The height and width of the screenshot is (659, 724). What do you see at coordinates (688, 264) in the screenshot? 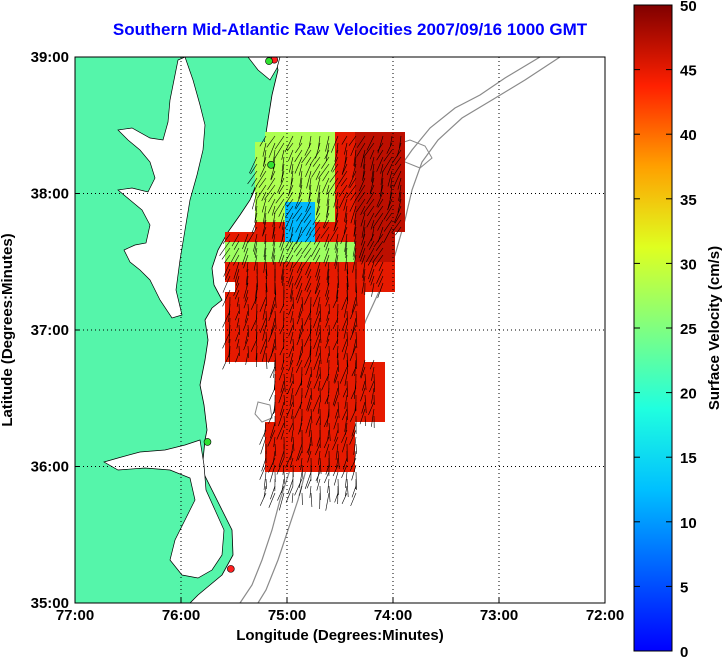
I see `colorbar-tick-label: 30` at bounding box center [688, 264].